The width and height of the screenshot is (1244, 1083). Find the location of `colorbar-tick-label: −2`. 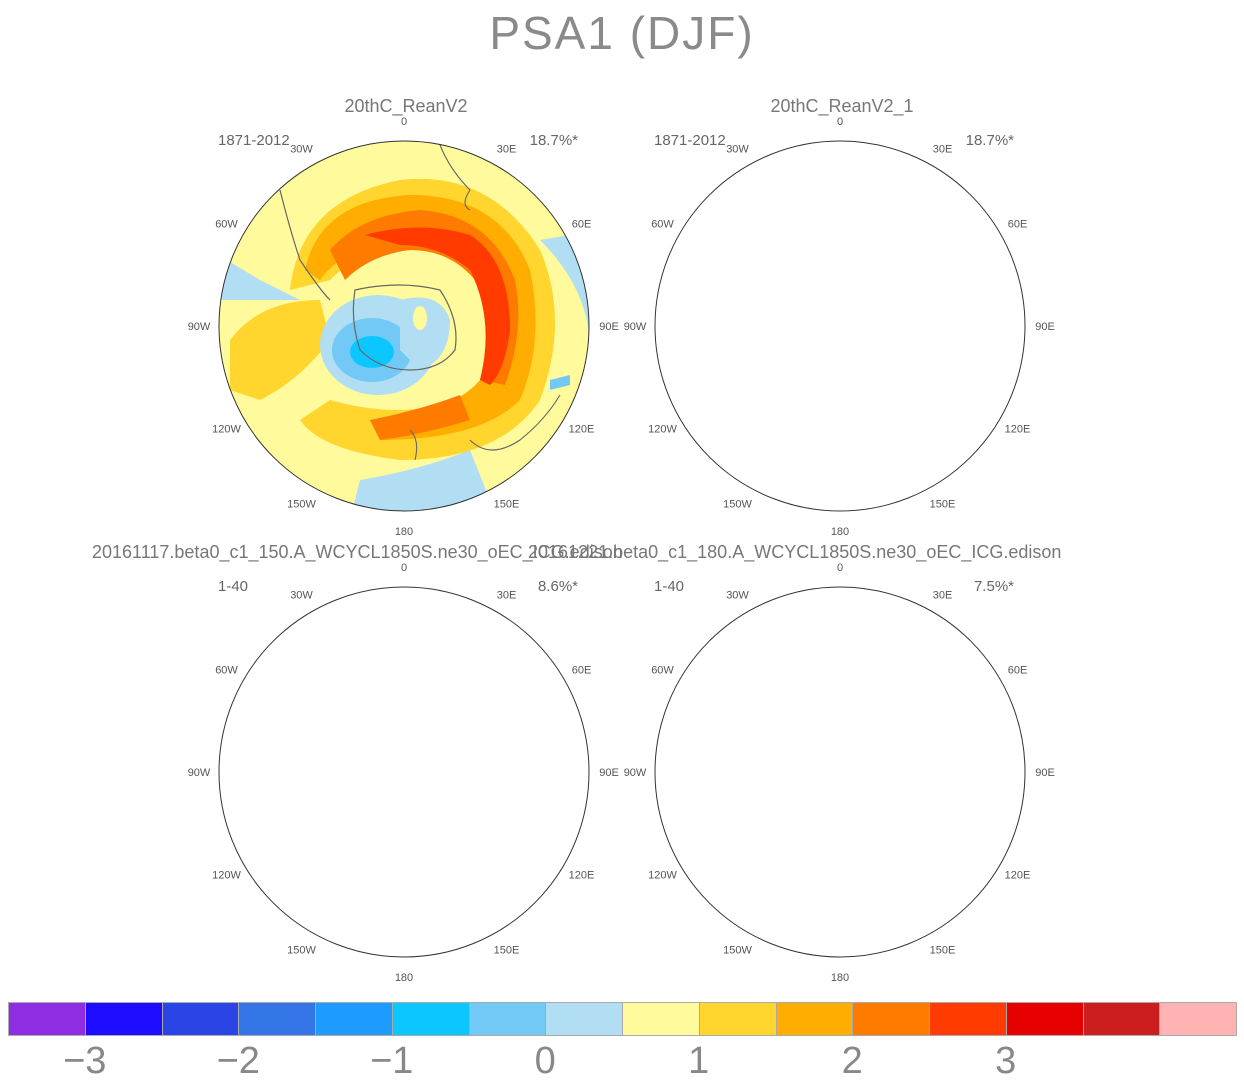

colorbar-tick-label: −2 is located at coordinates (238, 1061).